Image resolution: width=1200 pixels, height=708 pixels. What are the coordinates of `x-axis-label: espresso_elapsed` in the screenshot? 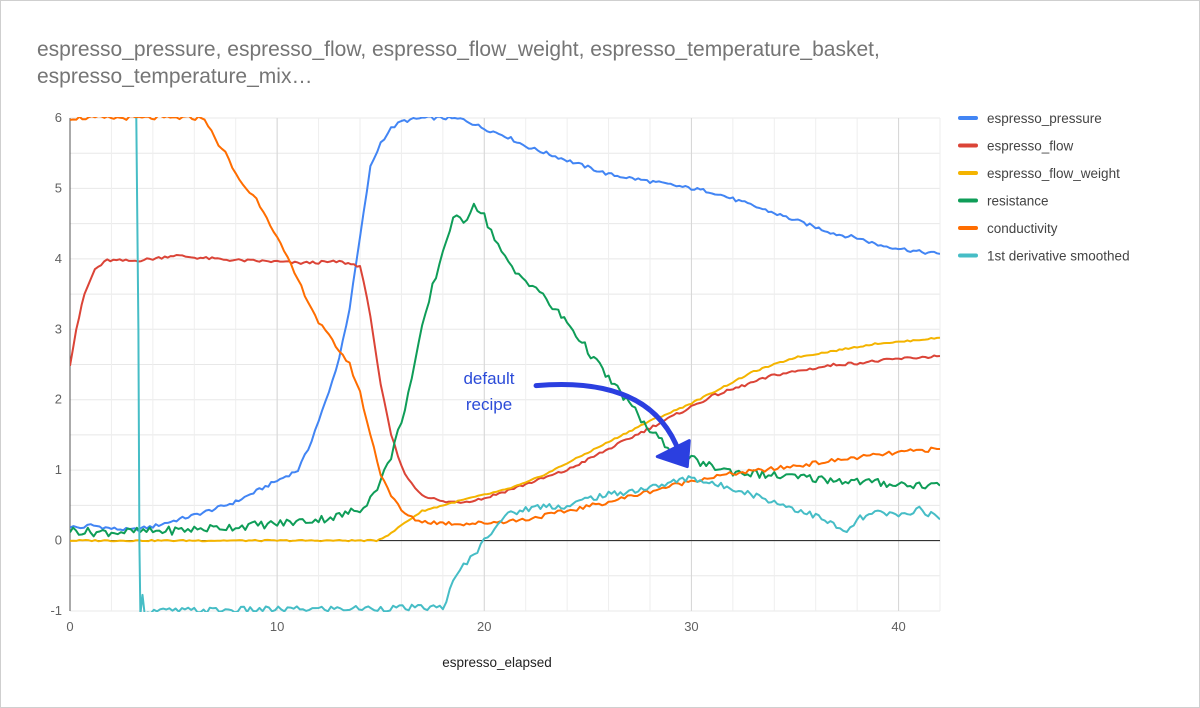 It's located at (497, 662).